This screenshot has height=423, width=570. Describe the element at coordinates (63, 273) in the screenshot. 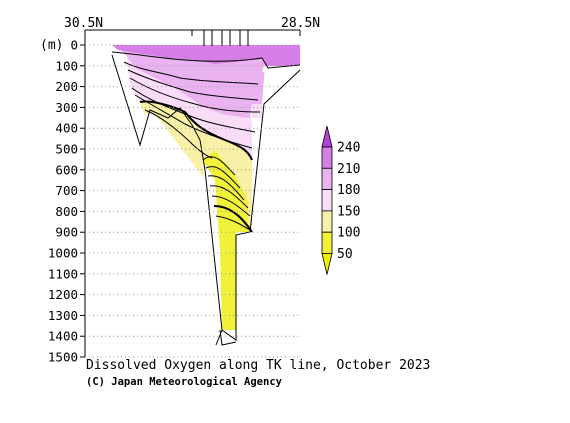

I see `depth-tick-label: 1100` at that location.